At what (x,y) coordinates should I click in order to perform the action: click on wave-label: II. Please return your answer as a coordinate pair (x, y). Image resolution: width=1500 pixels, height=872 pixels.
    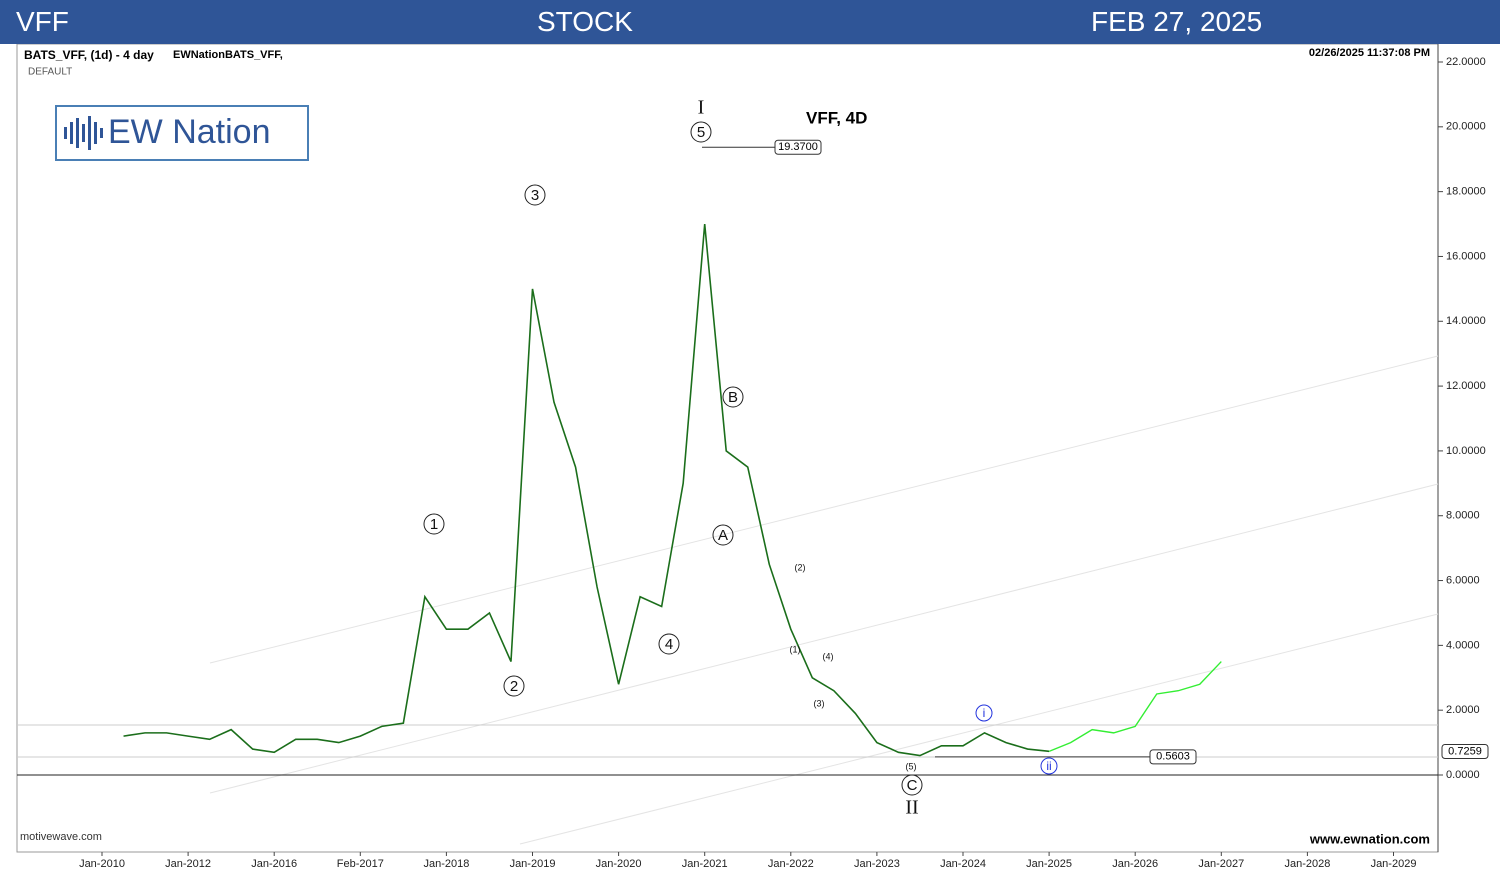
    Looking at the image, I should click on (911, 808).